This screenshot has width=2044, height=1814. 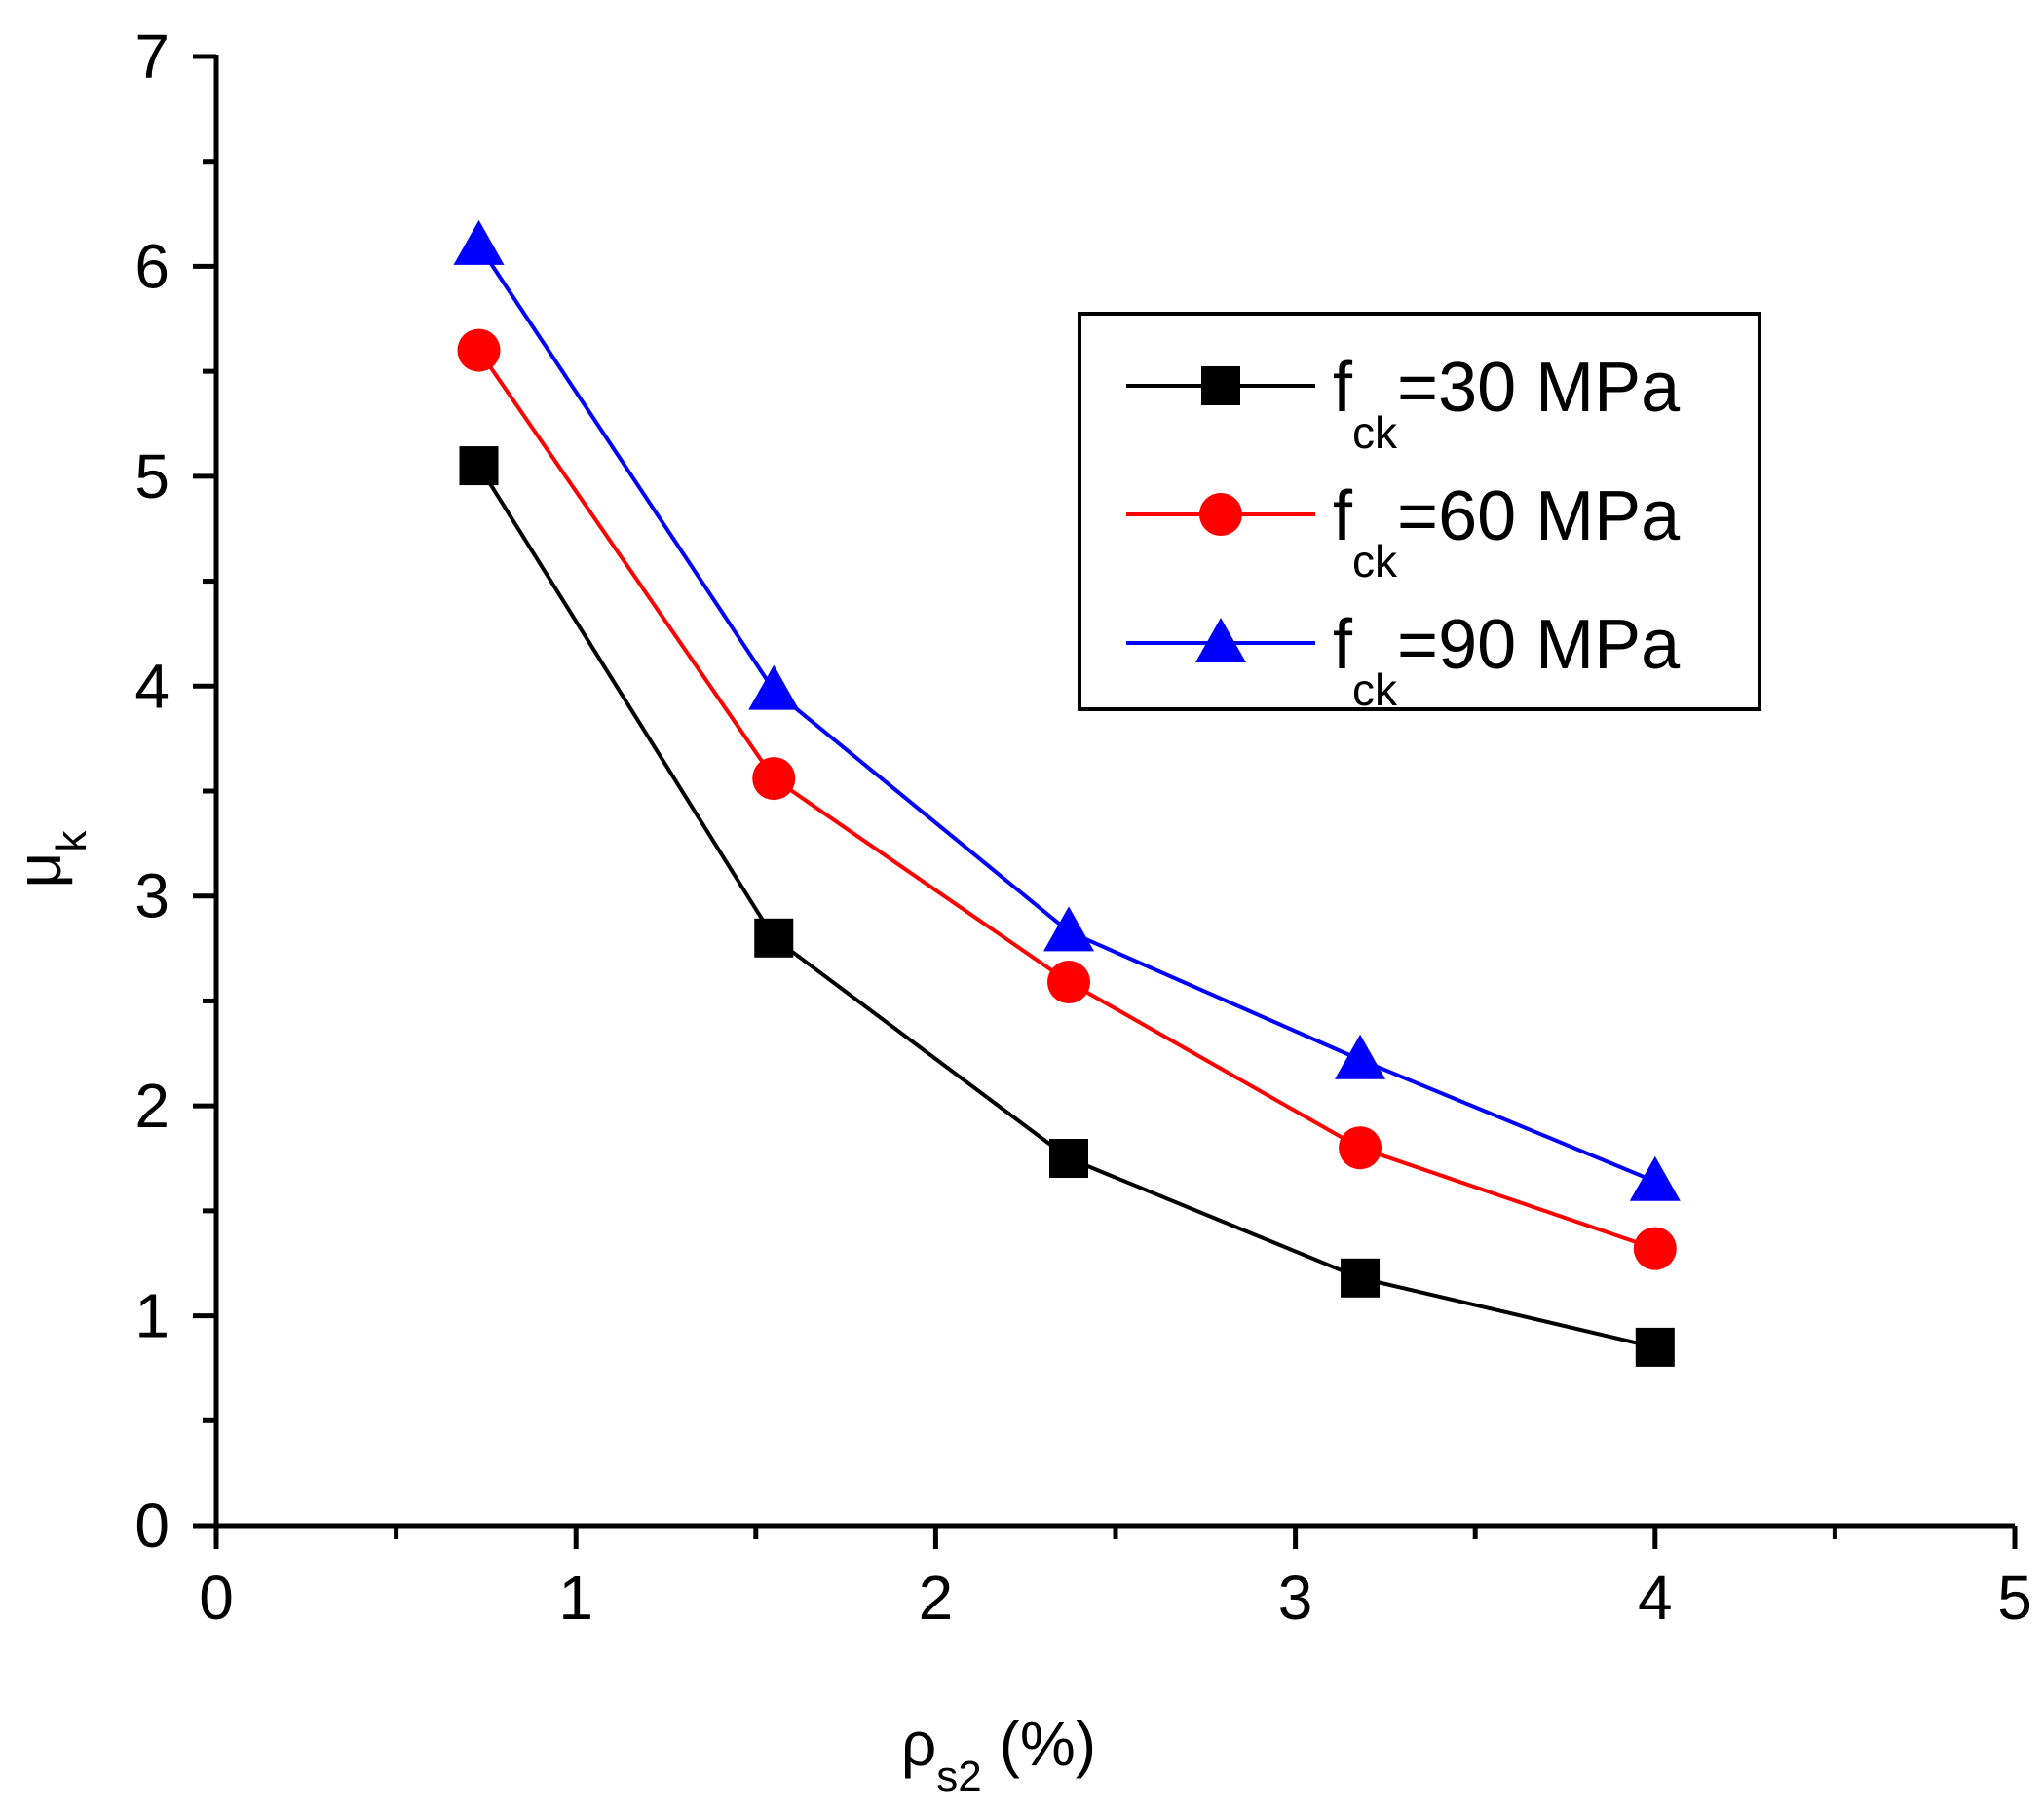 I want to click on y-tick-label: 1, so click(x=152, y=1316).